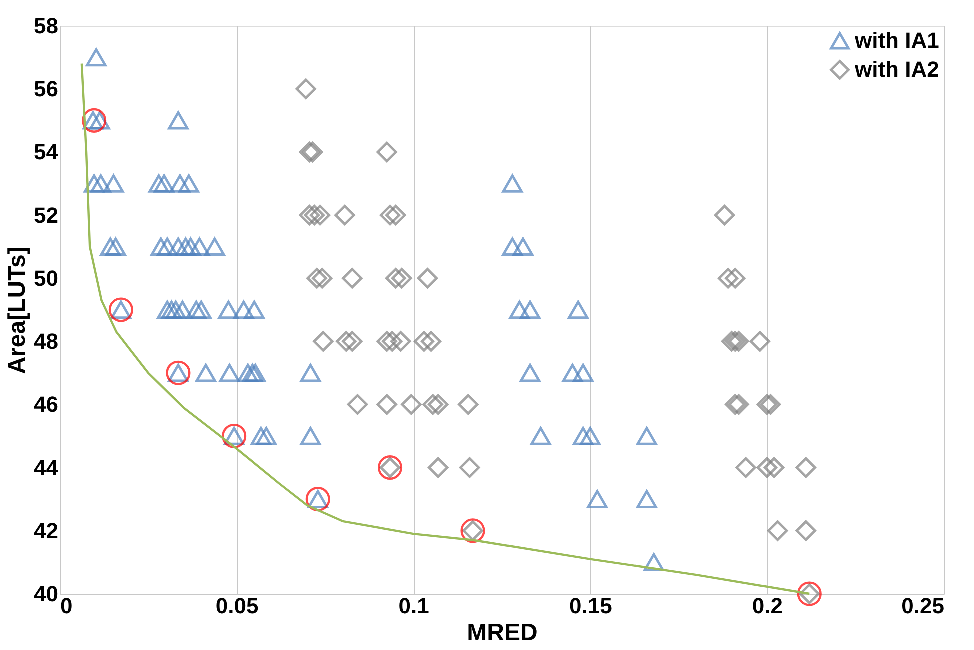 Image resolution: width=974 pixels, height=650 pixels. Describe the element at coordinates (590, 606) in the screenshot. I see `x-tick-label: 0.15` at that location.